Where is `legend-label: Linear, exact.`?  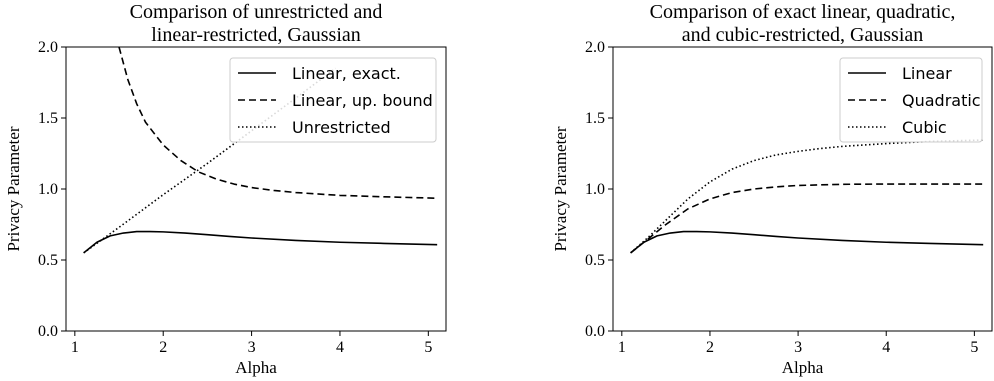
legend-label: Linear, exact. is located at coordinates (346, 73).